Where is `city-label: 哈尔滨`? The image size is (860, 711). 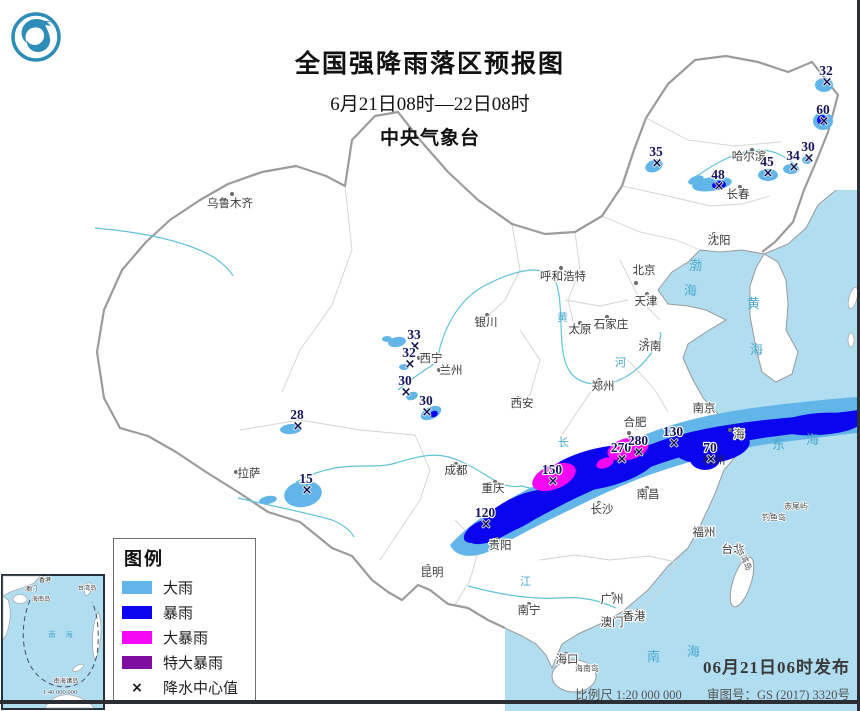 city-label: 哈尔滨 is located at coordinates (749, 156).